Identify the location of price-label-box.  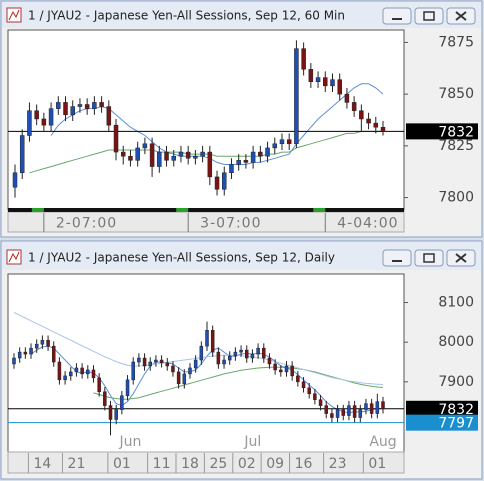
(442, 408).